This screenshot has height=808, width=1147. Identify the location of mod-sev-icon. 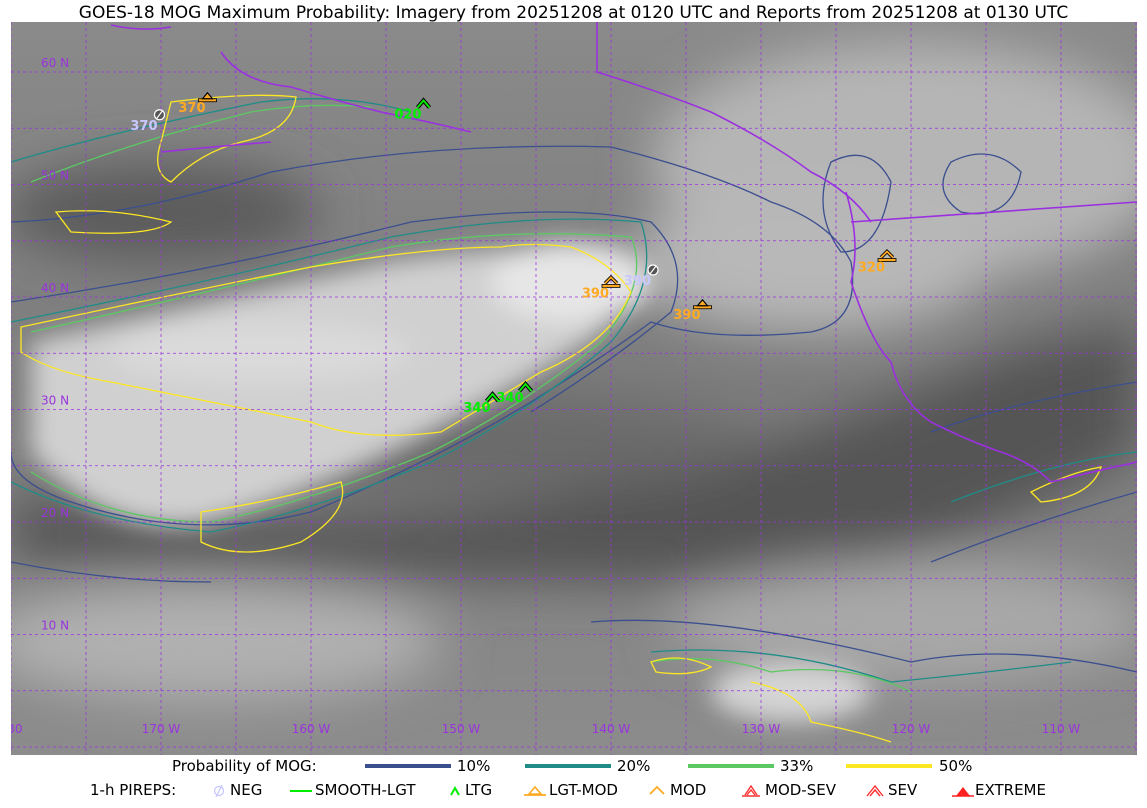
(751, 790).